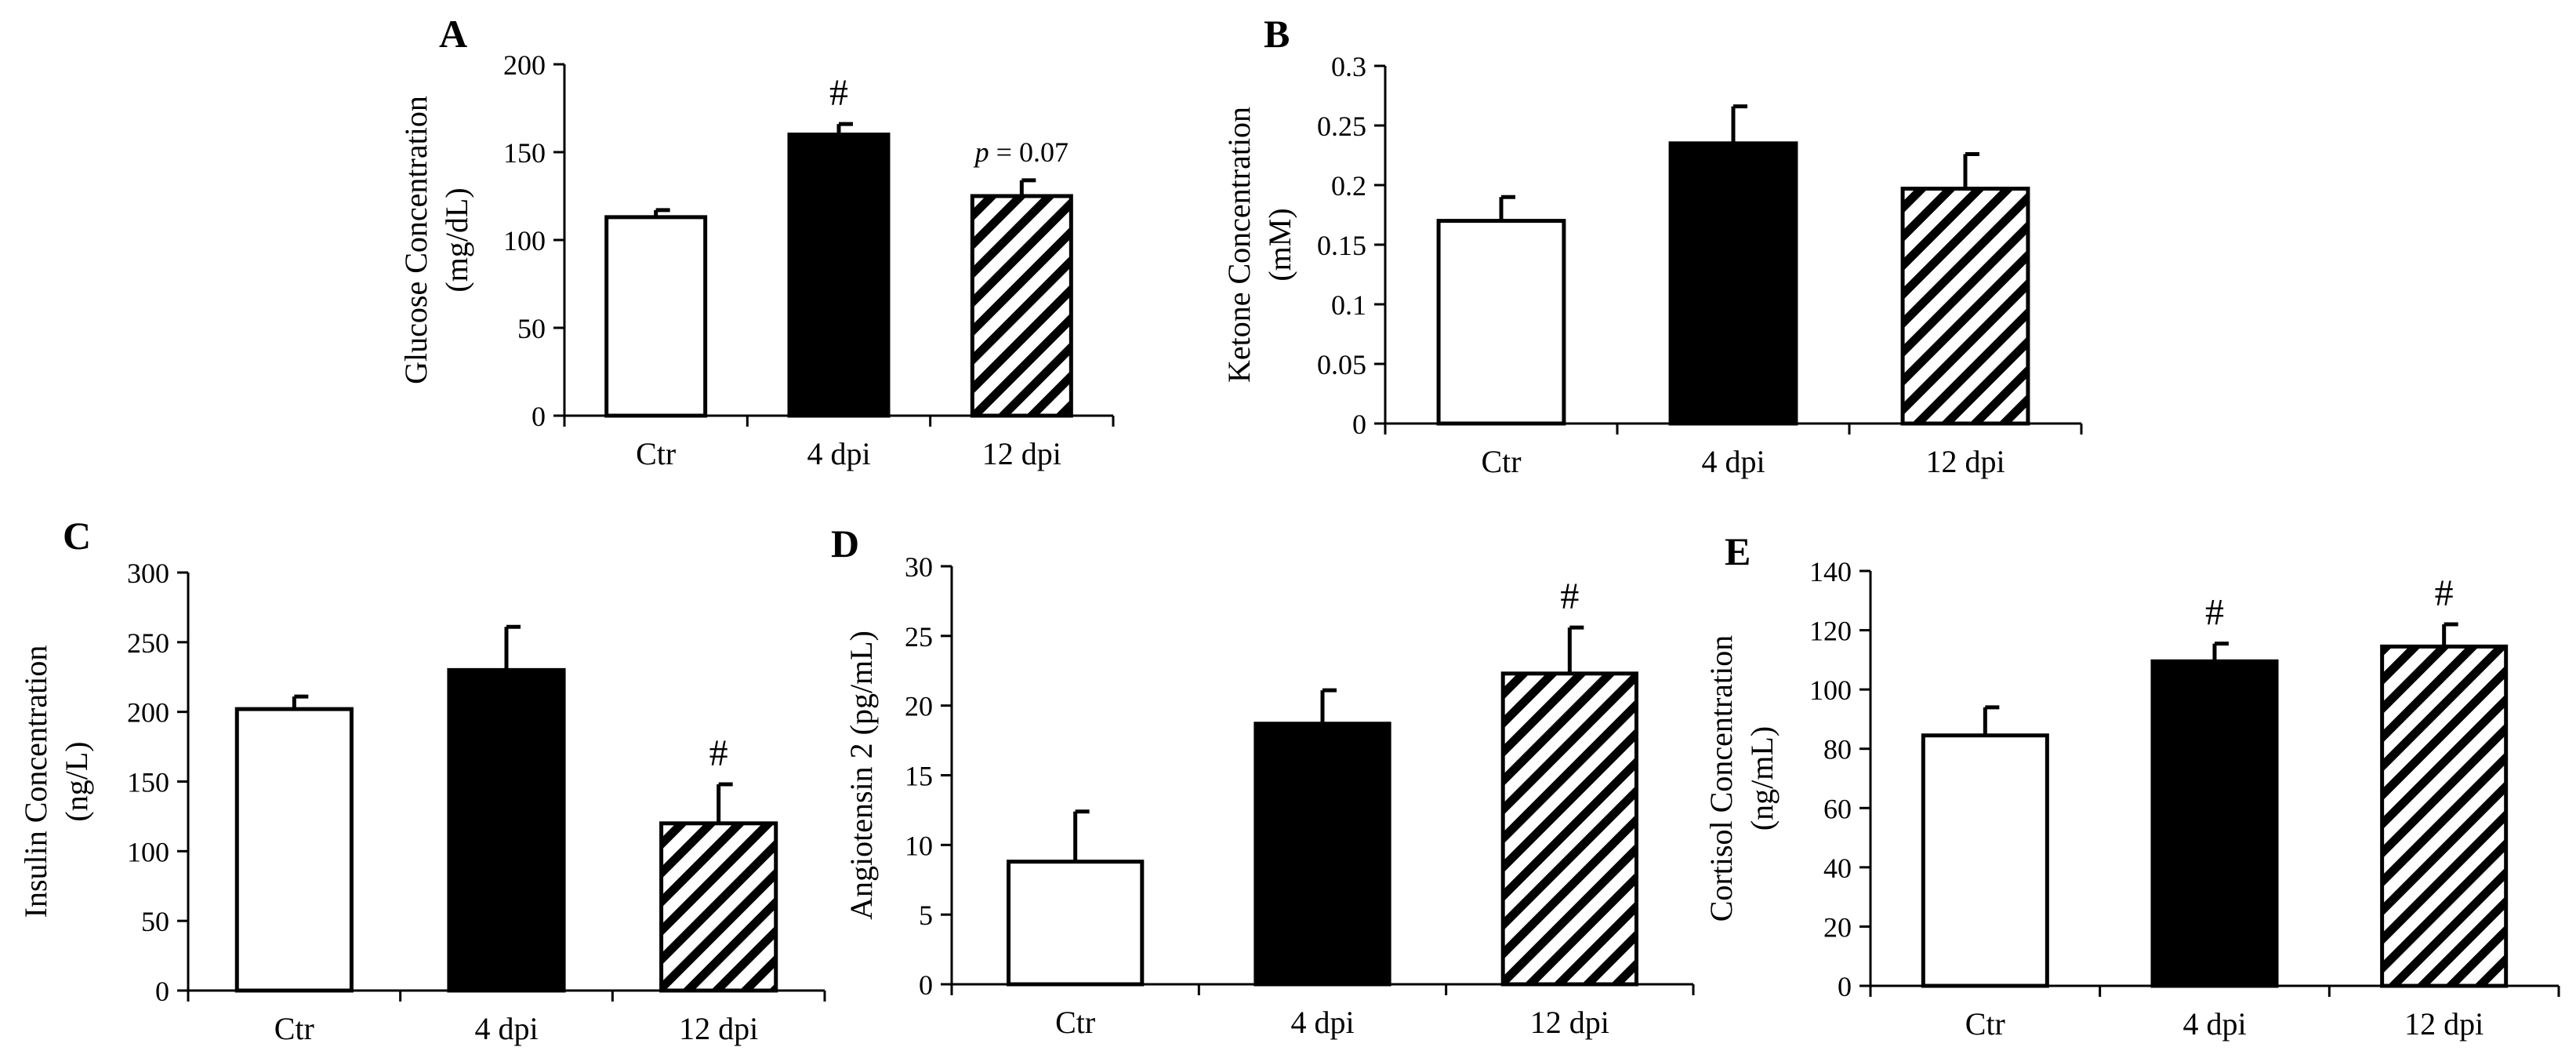 The width and height of the screenshot is (2576, 1058). I want to click on y-tick-label: 40, so click(1837, 868).